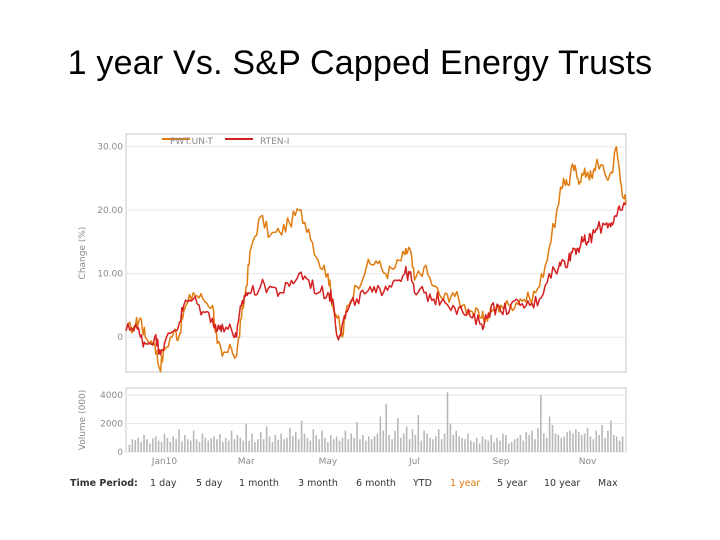 The image size is (720, 540). What do you see at coordinates (163, 483) in the screenshot?
I see `period-option-1-day: 1 day` at bounding box center [163, 483].